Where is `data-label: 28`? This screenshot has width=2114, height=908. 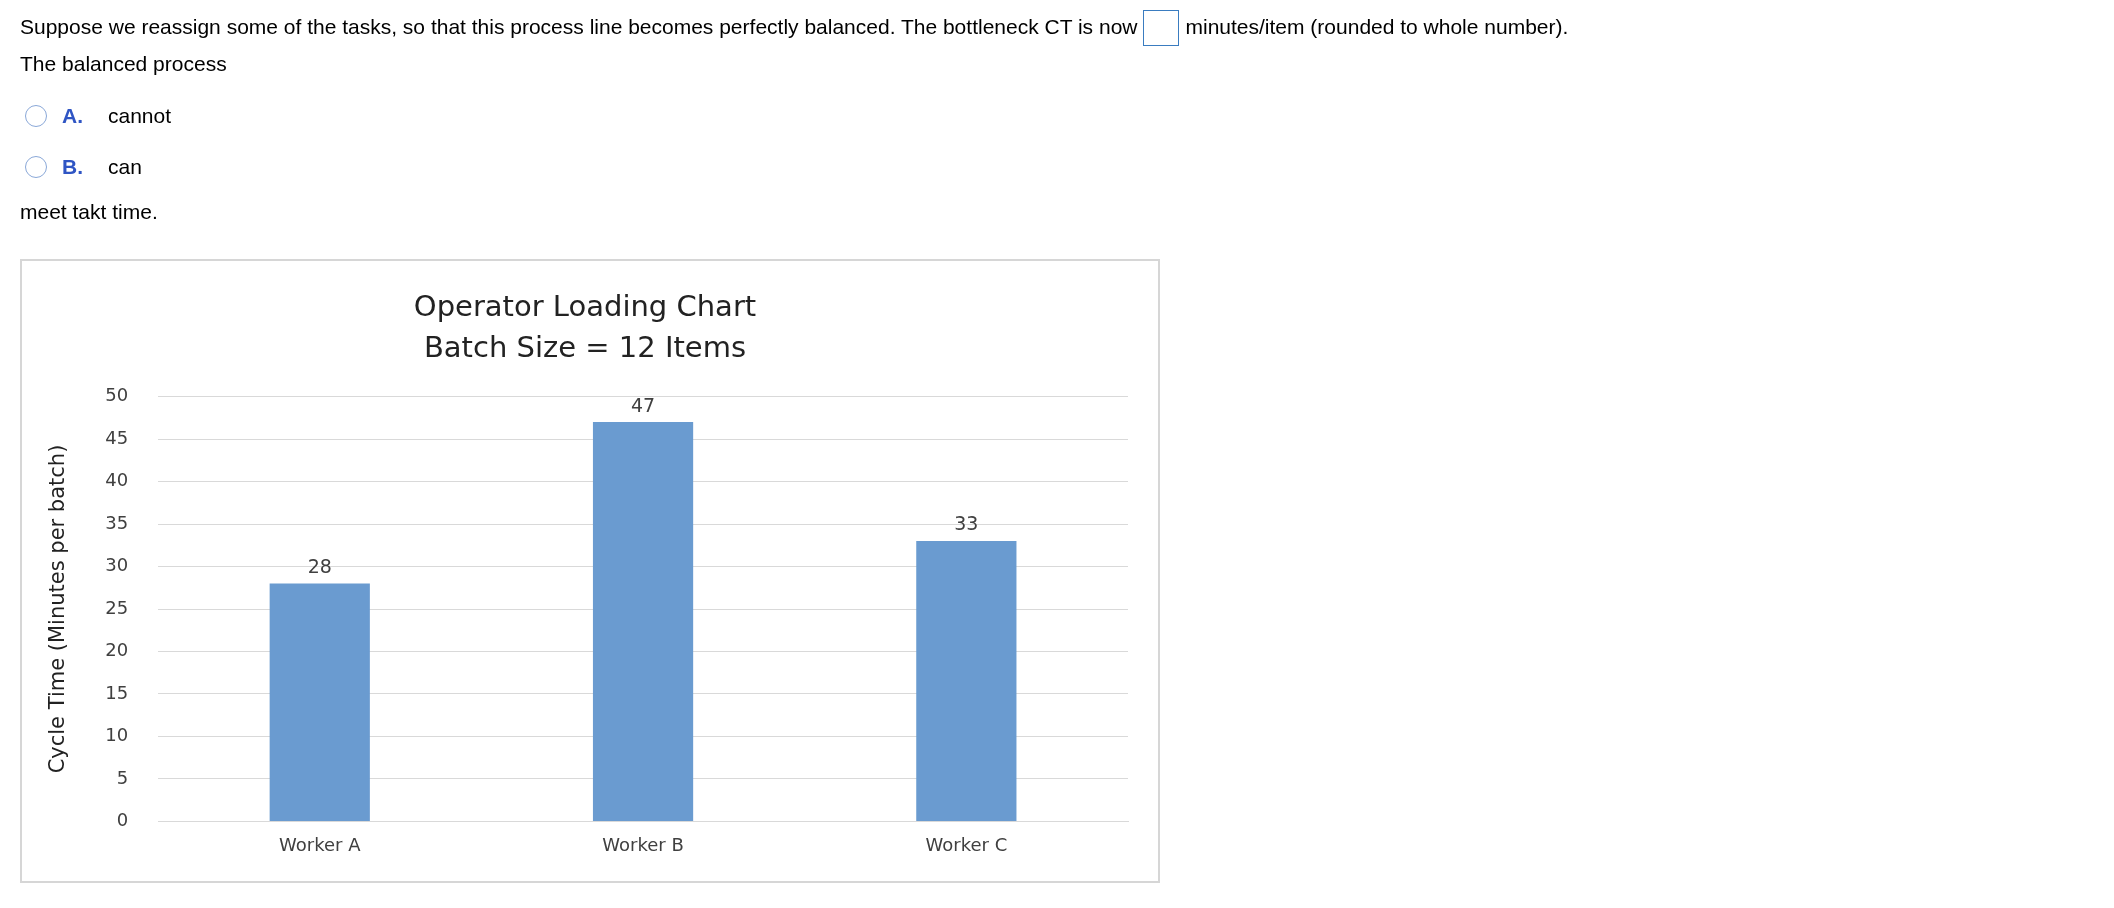 data-label: 28 is located at coordinates (319, 565).